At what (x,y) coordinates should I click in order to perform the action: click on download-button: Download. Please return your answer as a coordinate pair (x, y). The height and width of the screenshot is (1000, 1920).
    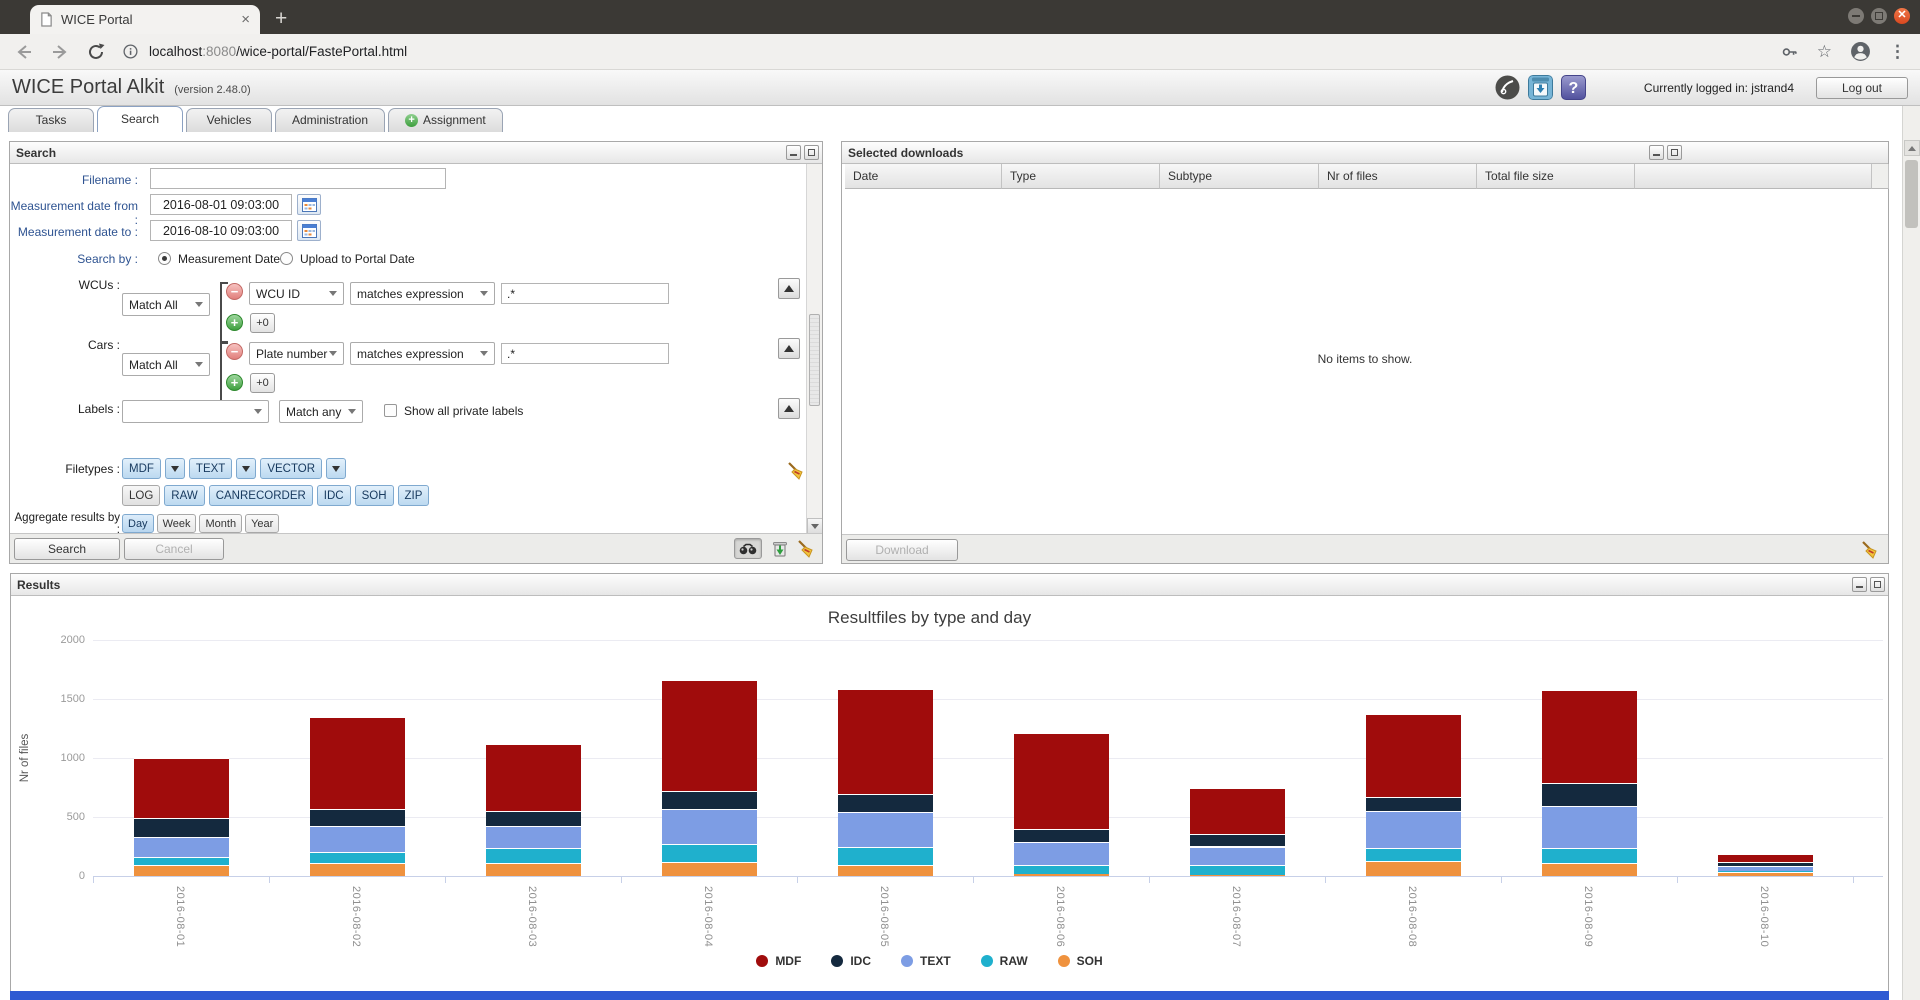
    Looking at the image, I should click on (902, 550).